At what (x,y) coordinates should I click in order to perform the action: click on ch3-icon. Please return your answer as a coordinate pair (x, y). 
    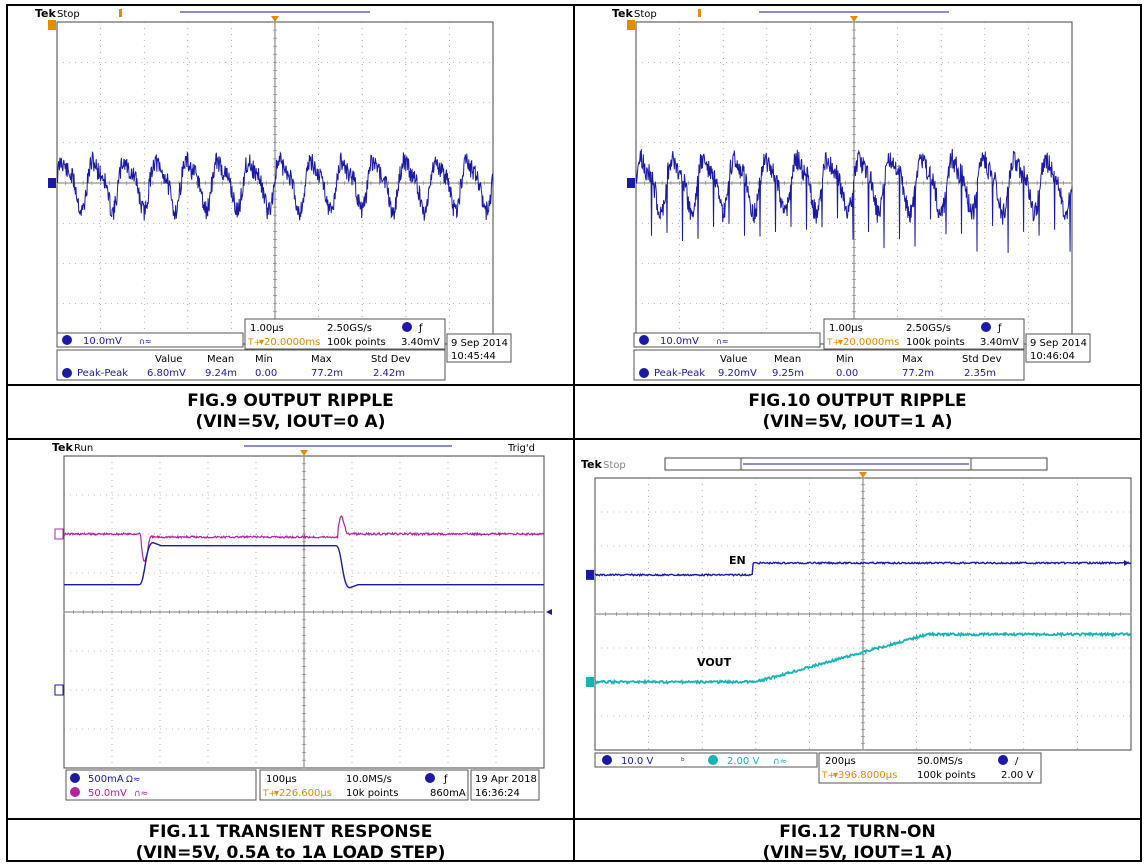
    Looking at the image, I should click on (75, 792).